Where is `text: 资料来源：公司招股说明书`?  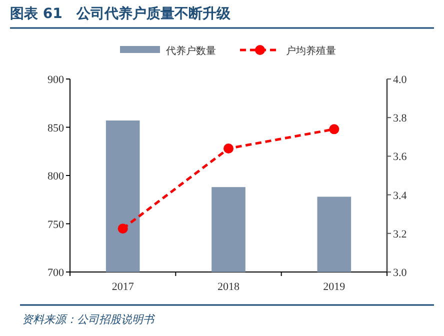
text: 资料来源：公司招股说明书 is located at coordinates (89, 319).